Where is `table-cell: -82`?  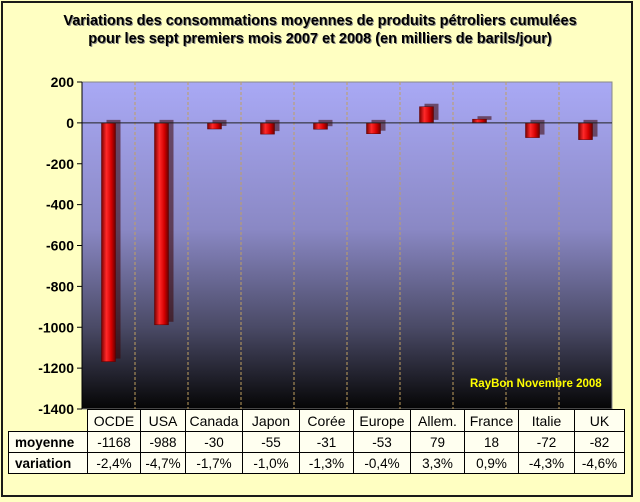
table-cell: -82 is located at coordinates (599, 442).